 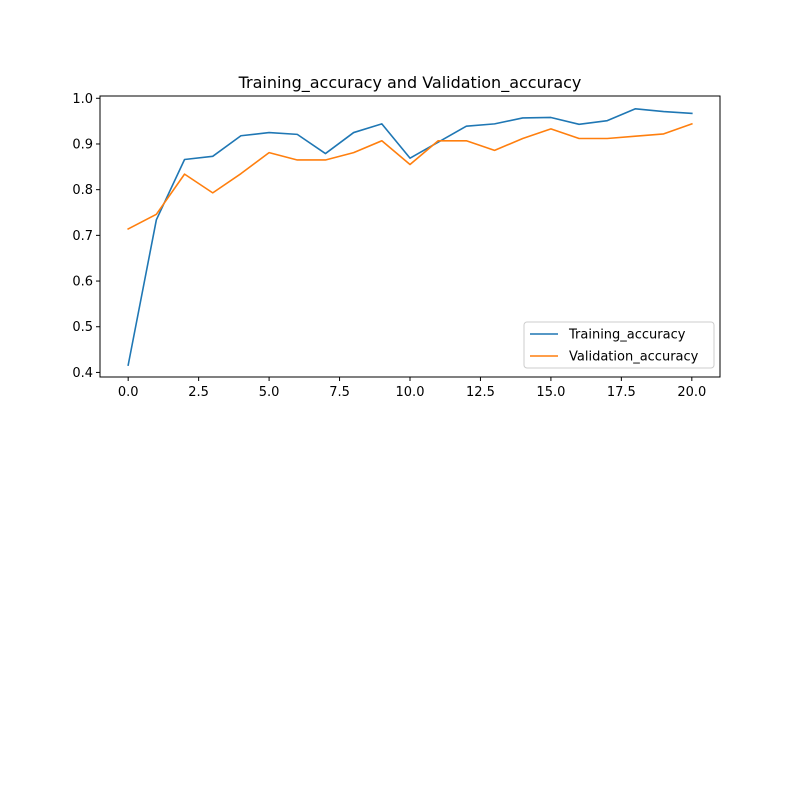 I want to click on legend-label-training-accuracy: Training_accuracy, so click(x=627, y=335).